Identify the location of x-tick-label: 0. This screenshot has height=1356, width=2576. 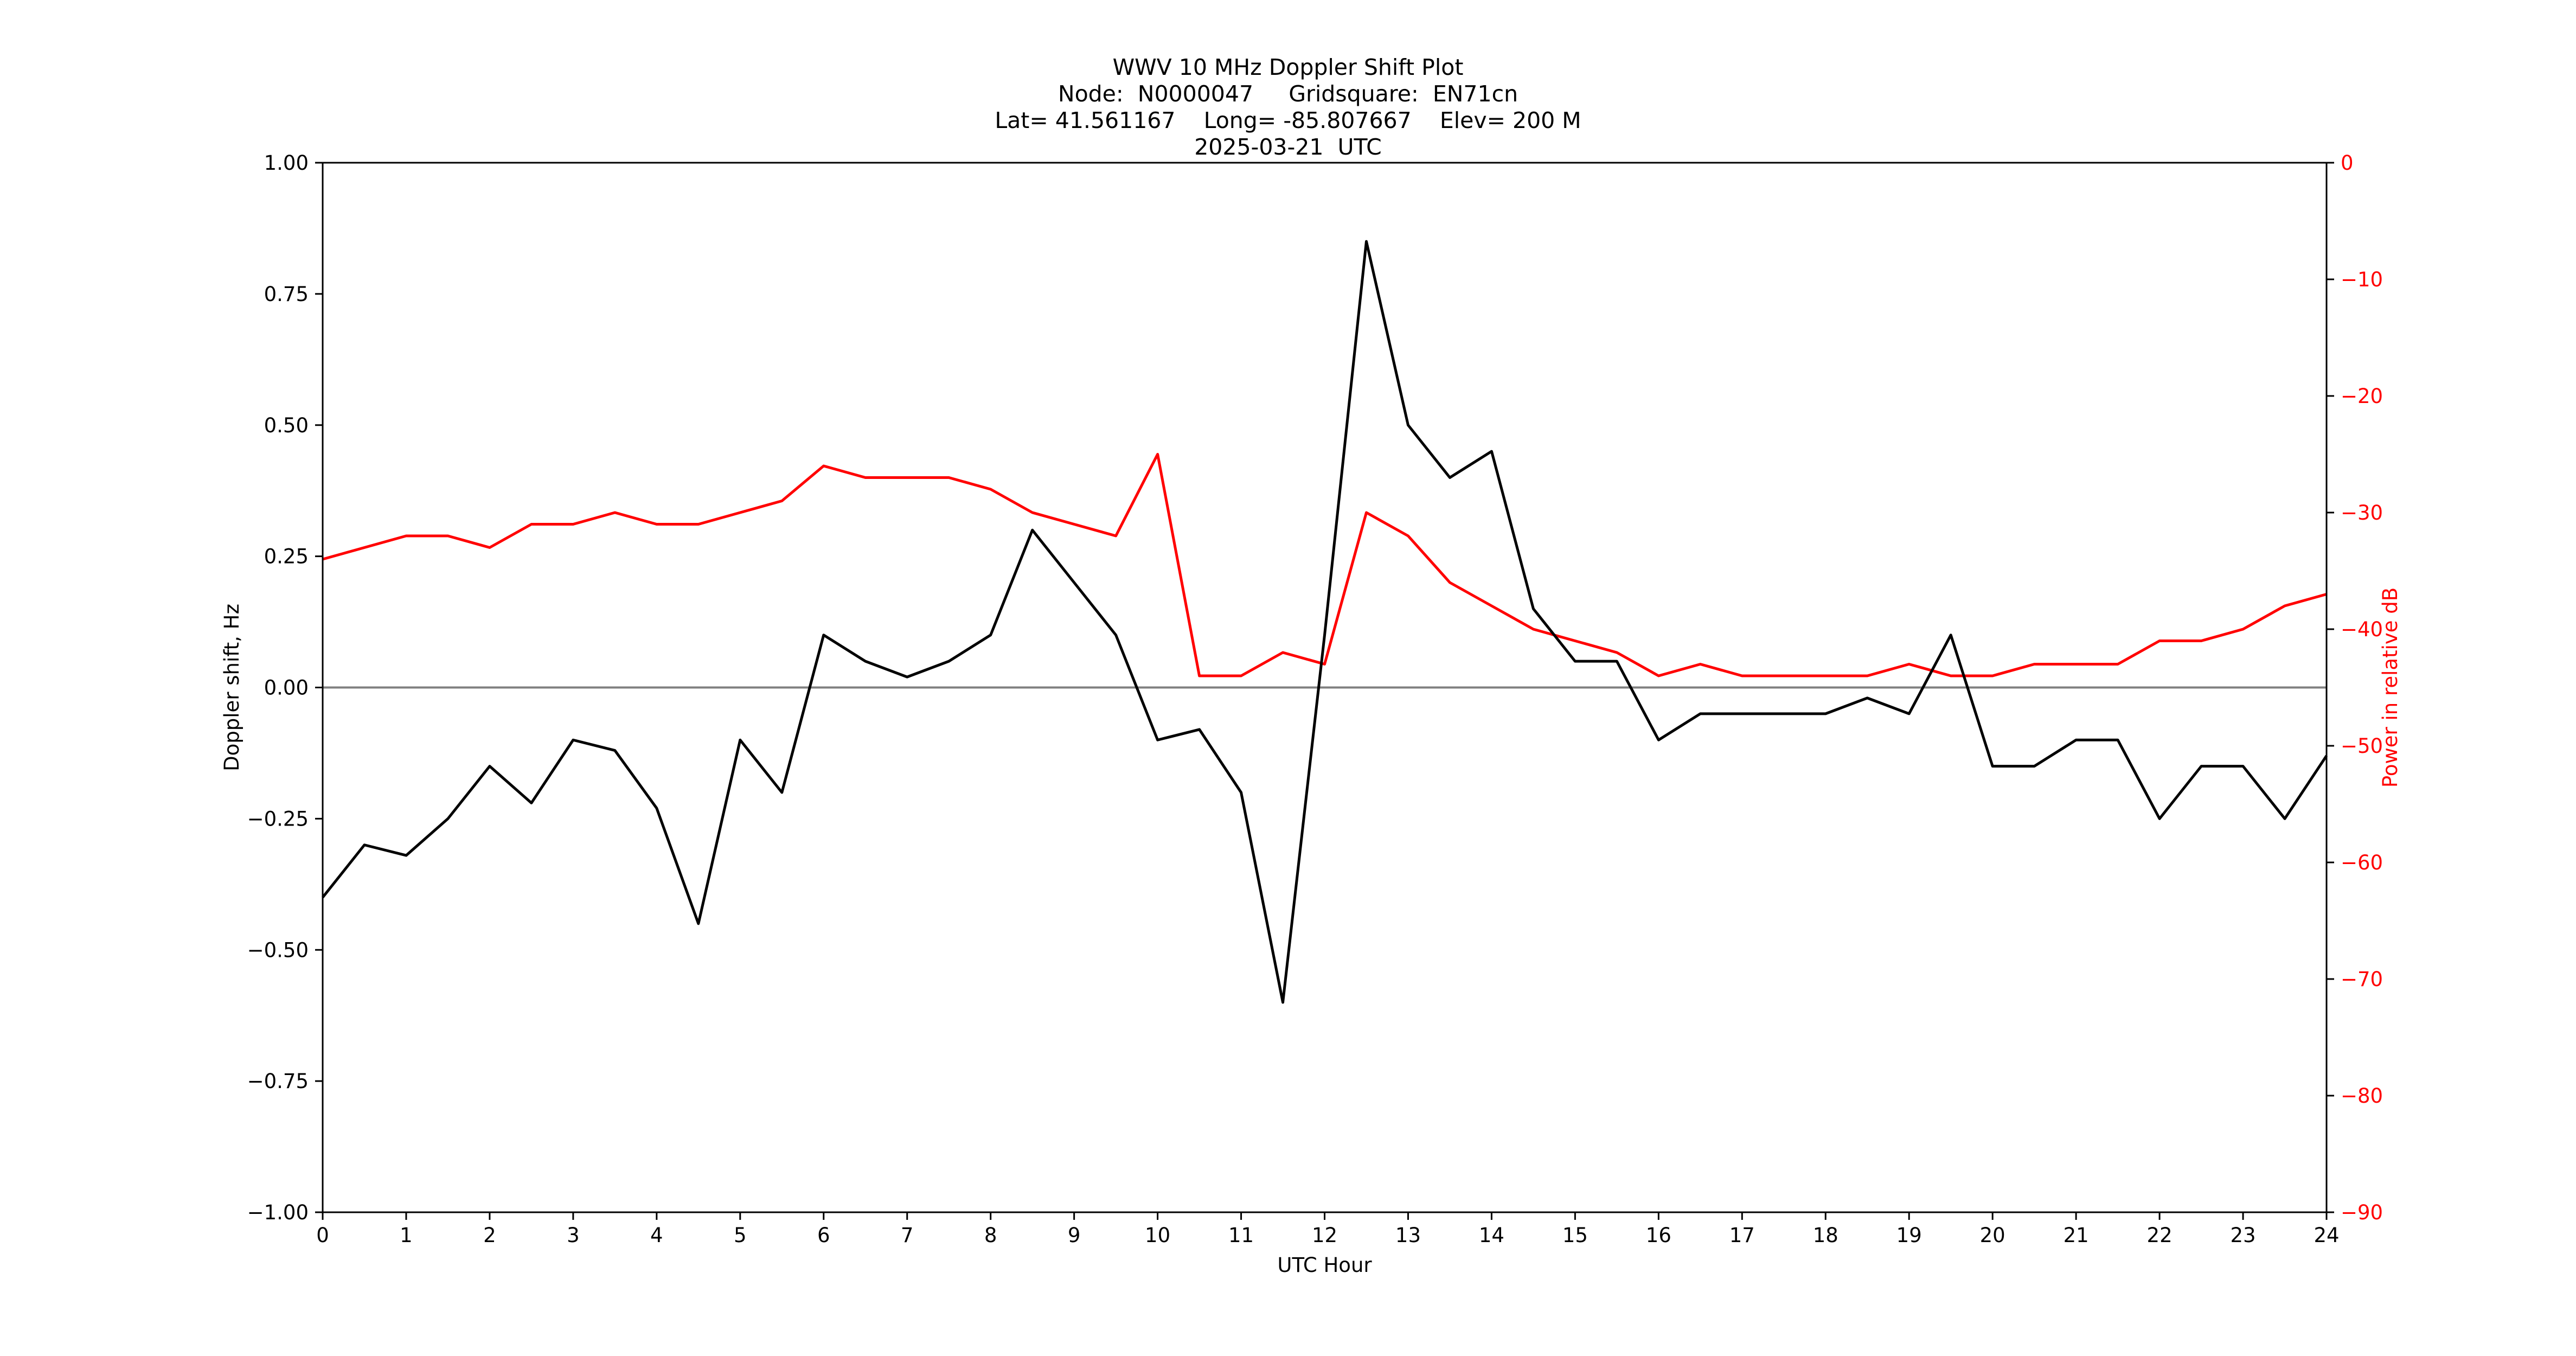
(322, 1235).